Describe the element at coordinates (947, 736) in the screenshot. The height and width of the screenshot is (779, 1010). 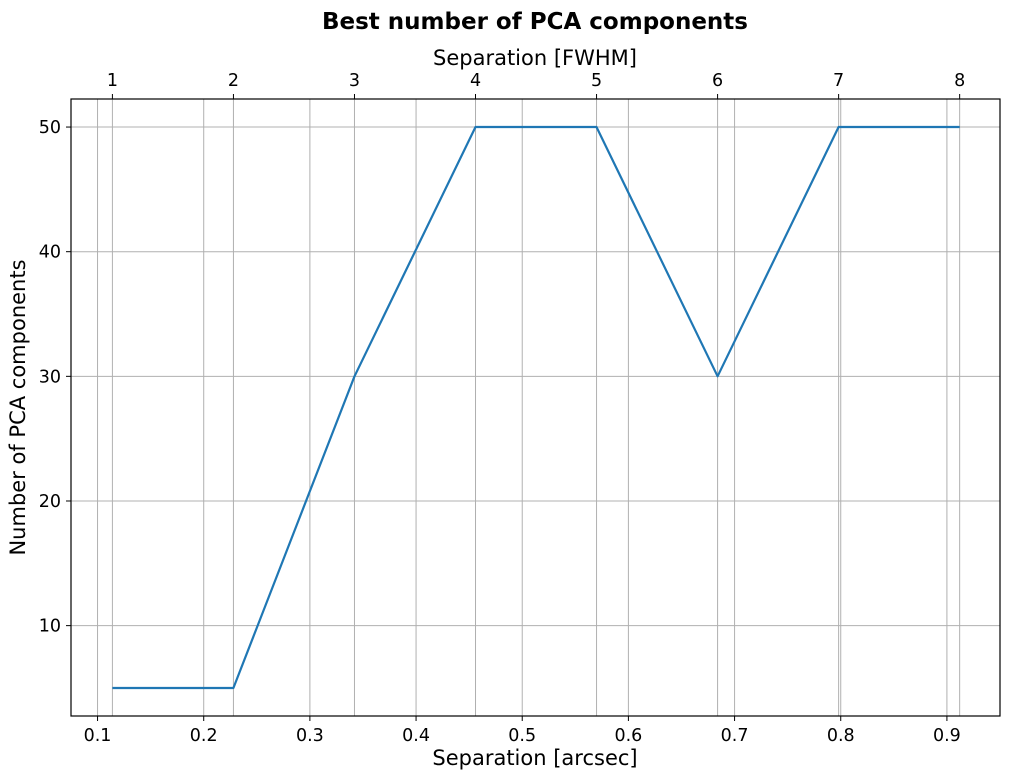
I see `x-tick-label: 0.9` at that location.